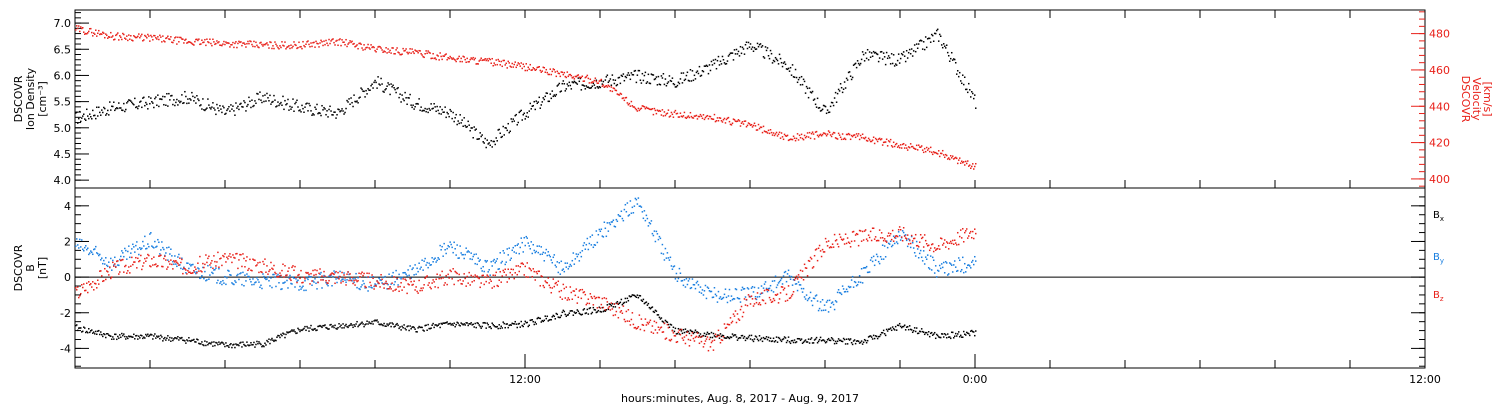 The image size is (1500, 410). I want to click on legend-bz: Bz, so click(1438, 296).